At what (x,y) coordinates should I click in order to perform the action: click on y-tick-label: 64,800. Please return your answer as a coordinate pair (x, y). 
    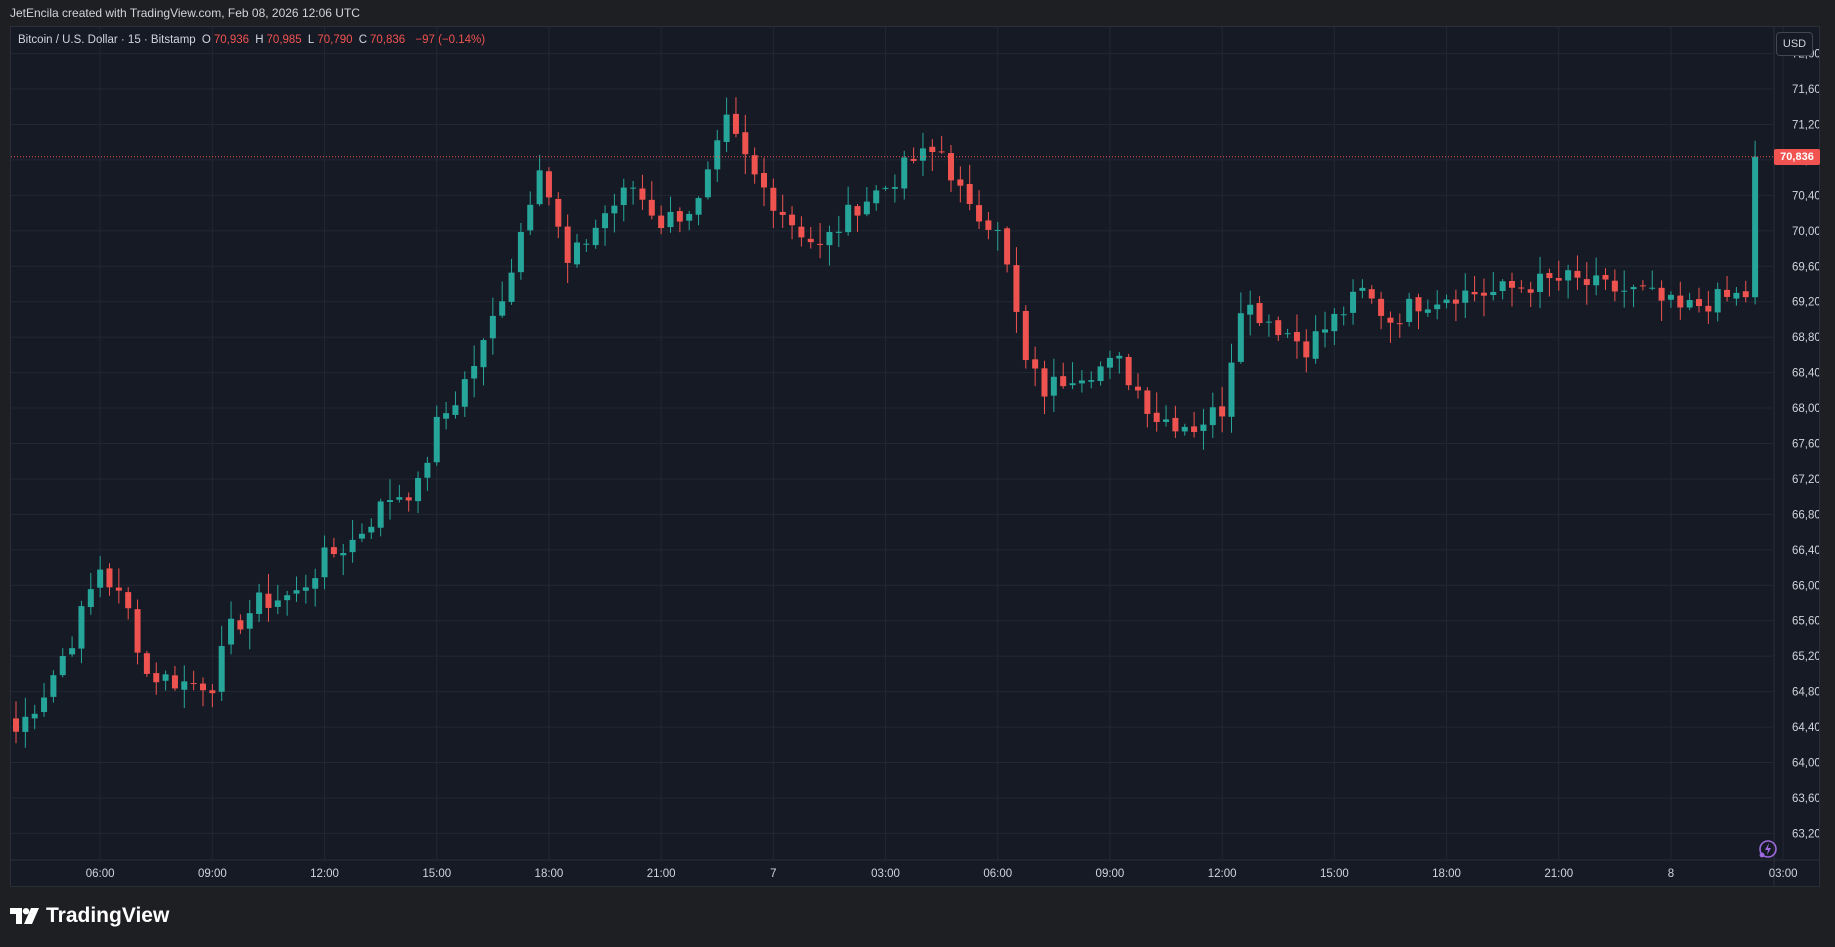
    Looking at the image, I should click on (1805, 693).